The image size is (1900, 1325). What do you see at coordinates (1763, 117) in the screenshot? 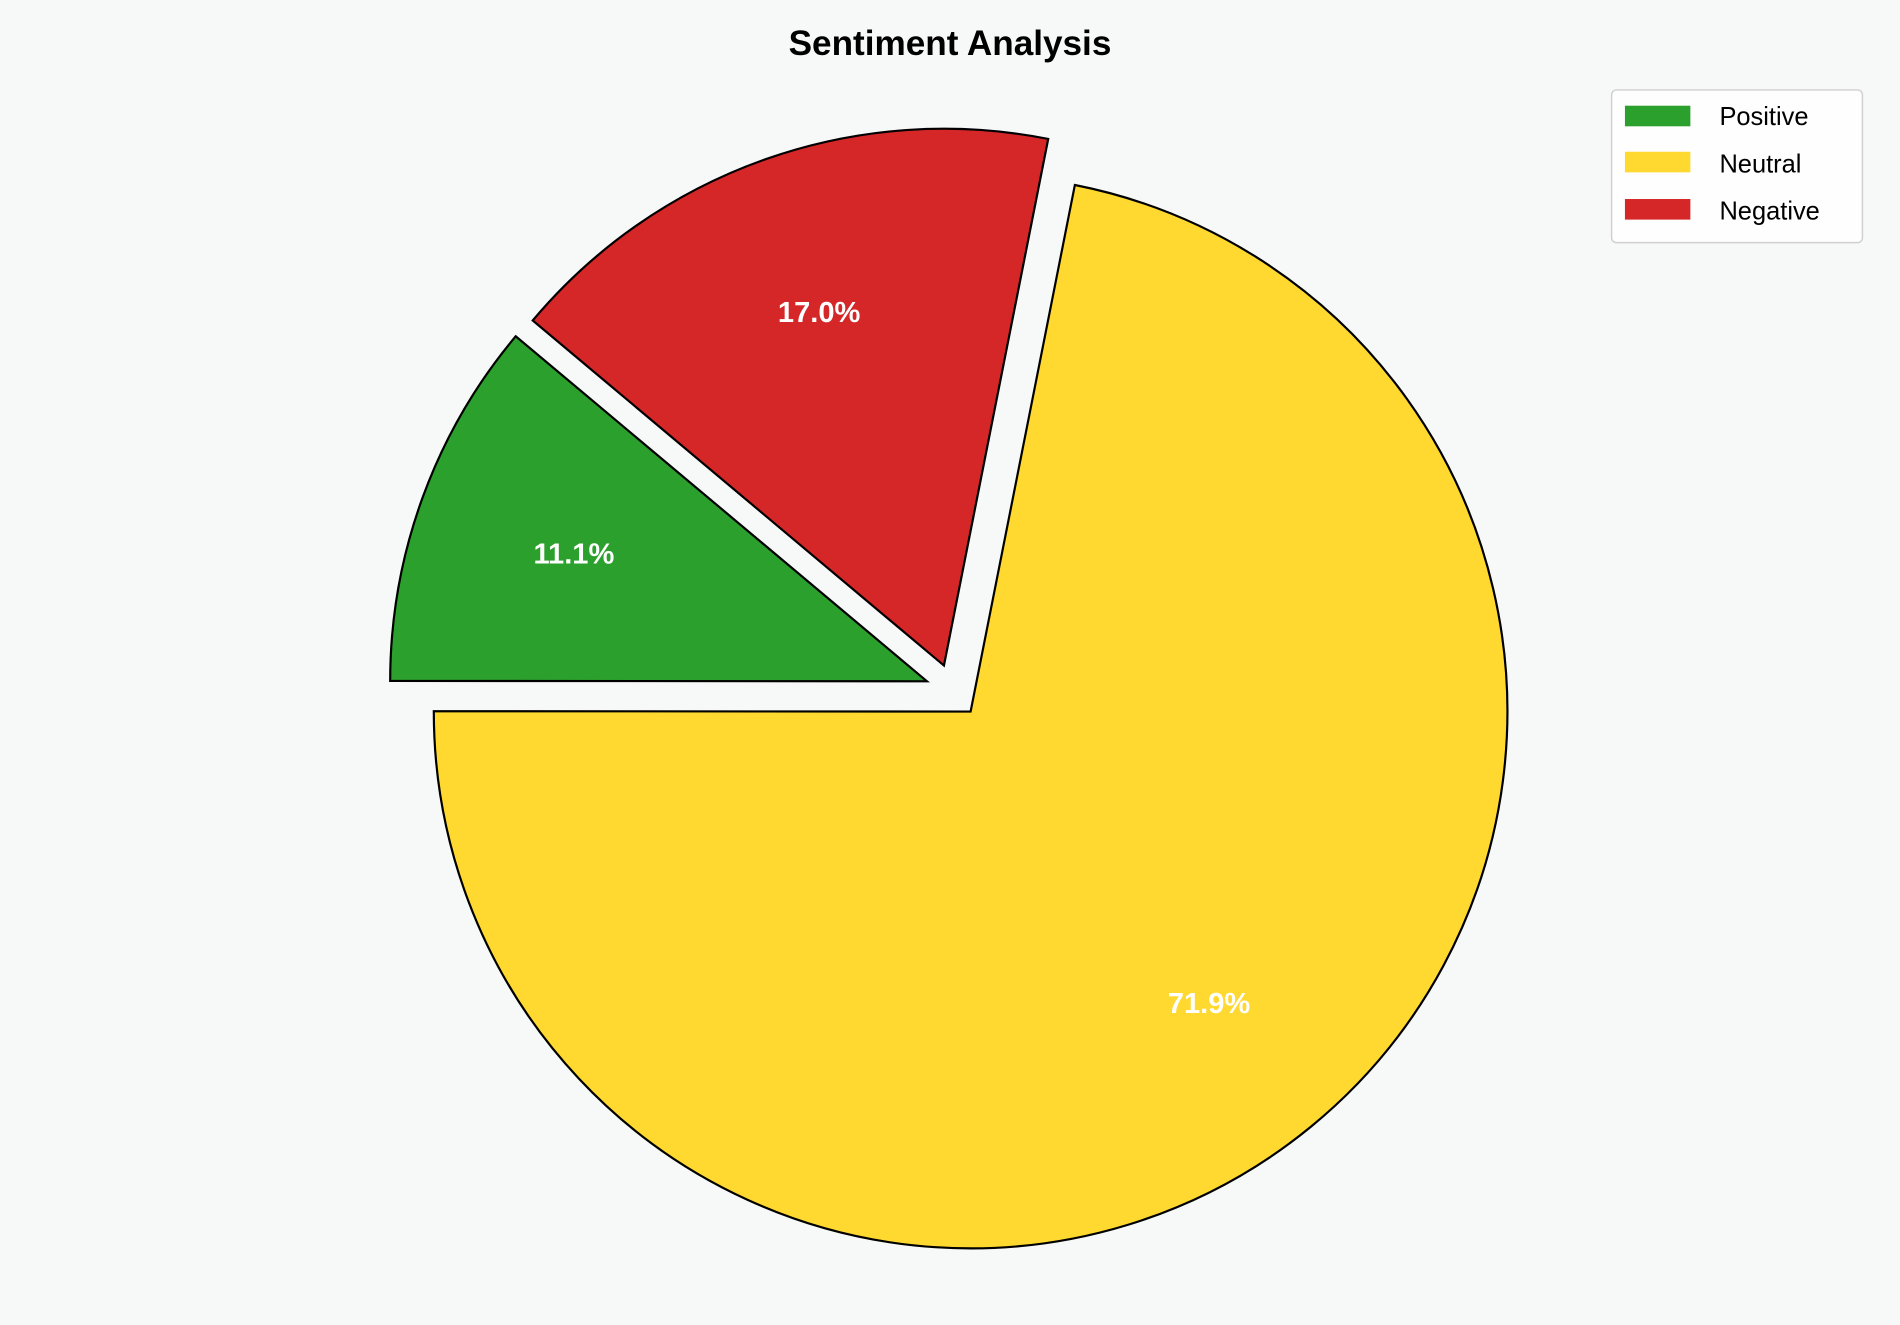
I see `legend-label-positive: Positive` at bounding box center [1763, 117].